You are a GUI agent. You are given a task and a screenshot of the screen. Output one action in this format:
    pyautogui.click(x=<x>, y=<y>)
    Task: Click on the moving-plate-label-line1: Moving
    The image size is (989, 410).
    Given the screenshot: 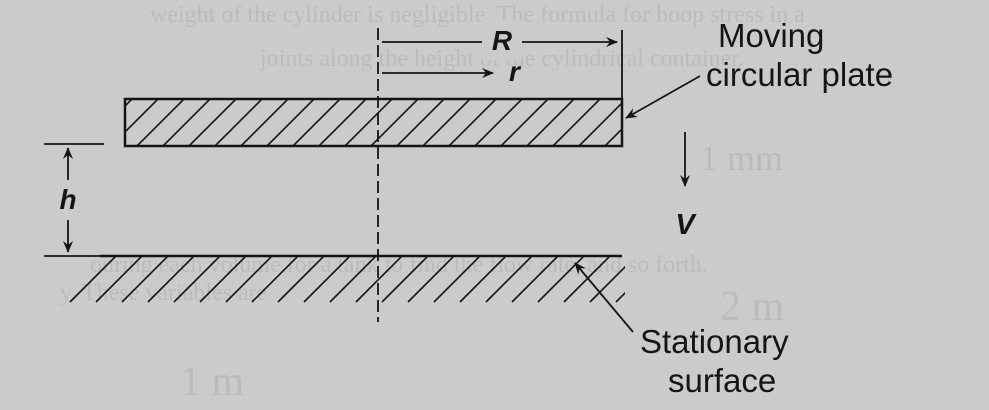 What is the action you would take?
    pyautogui.click(x=771, y=35)
    